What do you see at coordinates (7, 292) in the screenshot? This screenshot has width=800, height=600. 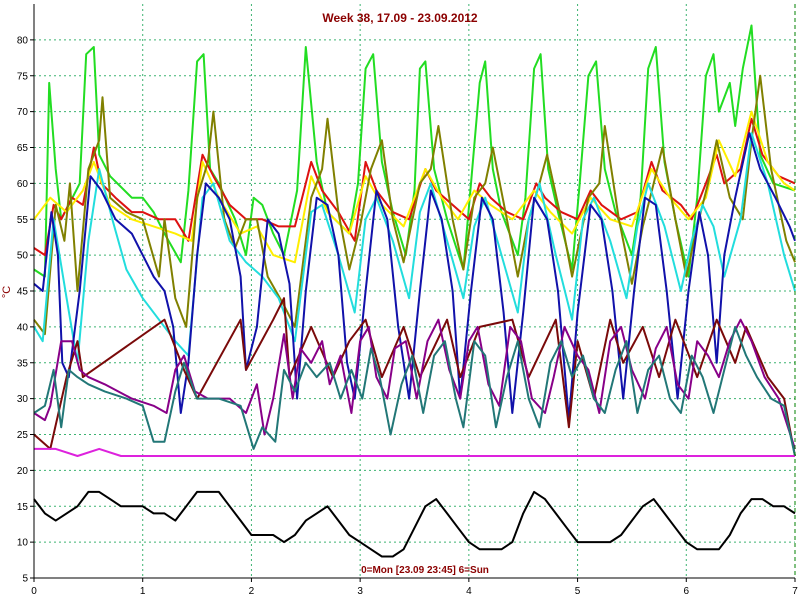 I see `y-axis-label: °C` at bounding box center [7, 292].